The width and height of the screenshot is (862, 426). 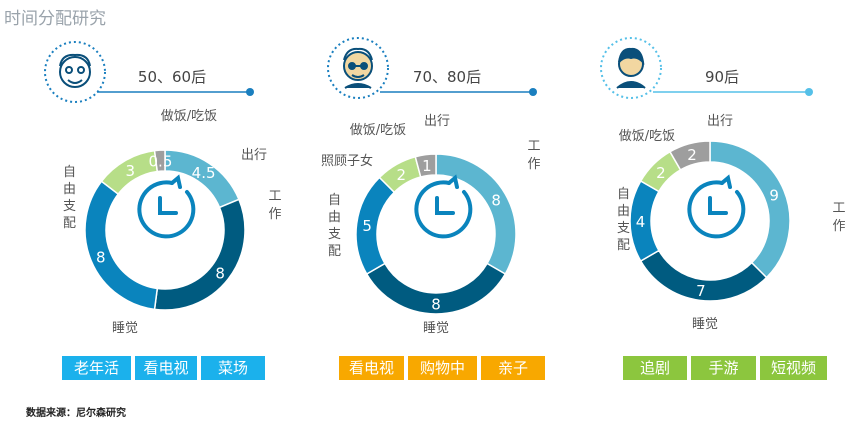 What do you see at coordinates (793, 368) in the screenshot?
I see `tag-短视频: 短视频` at bounding box center [793, 368].